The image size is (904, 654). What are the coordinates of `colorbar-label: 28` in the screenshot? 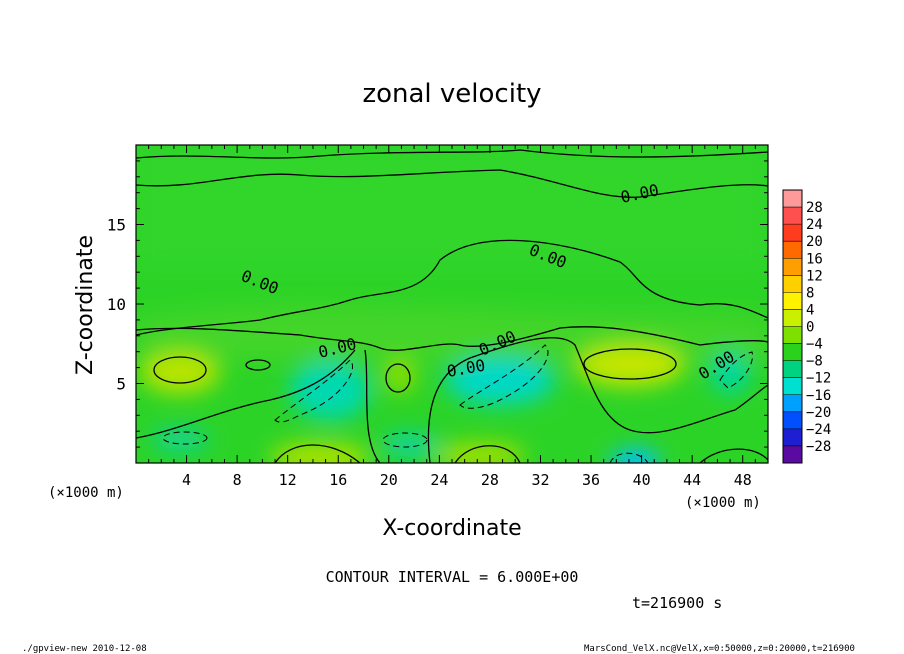 It's located at (814, 208).